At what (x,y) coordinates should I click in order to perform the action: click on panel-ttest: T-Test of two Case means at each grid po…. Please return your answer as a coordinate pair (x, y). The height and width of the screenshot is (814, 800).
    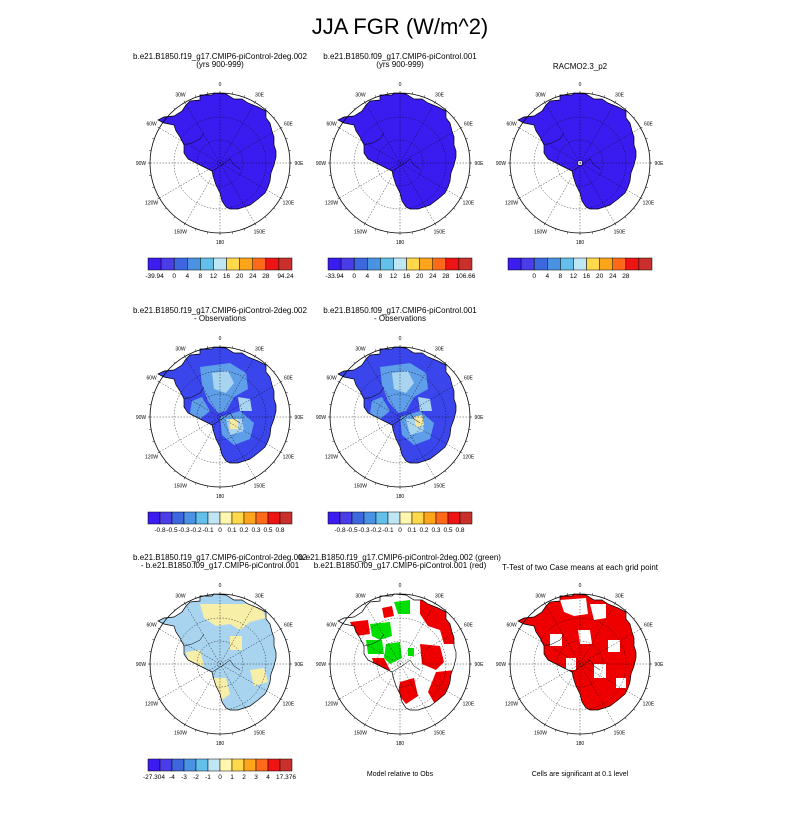
    Looking at the image, I should click on (580, 684).